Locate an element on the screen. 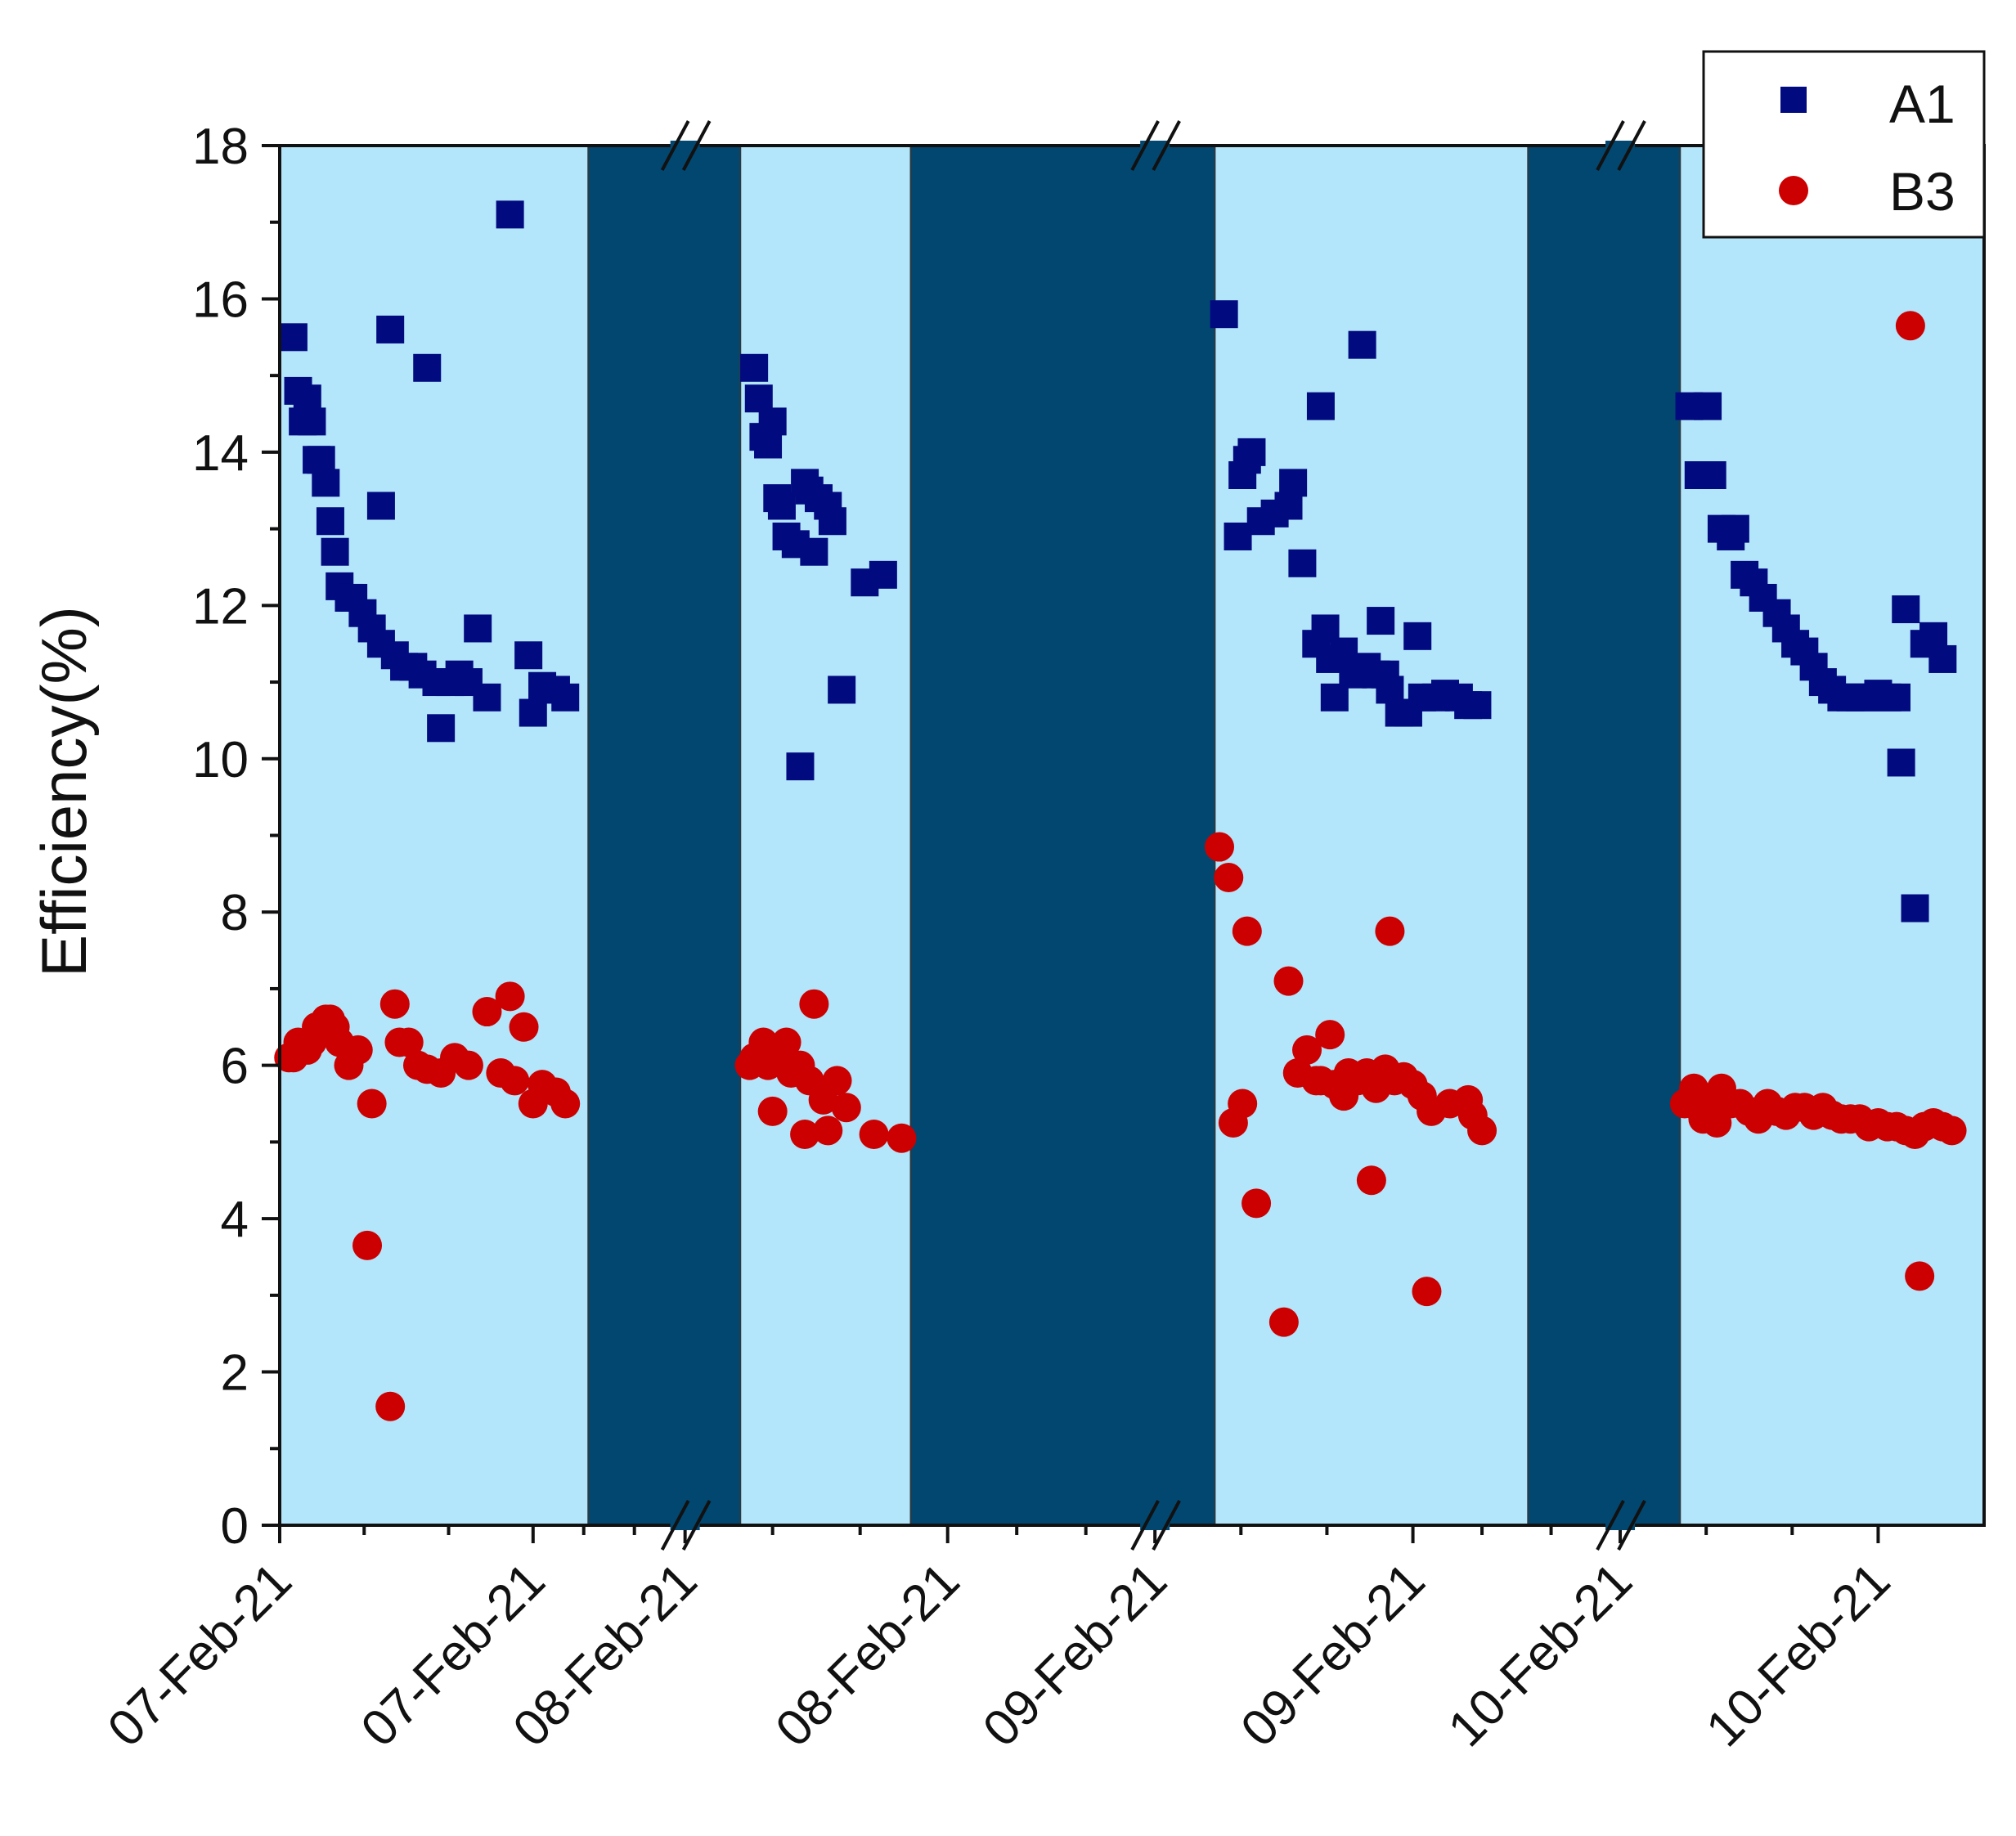 The height and width of the screenshot is (1836, 2016). y-axis-title: Efficiency(%) is located at coordinates (64, 791).